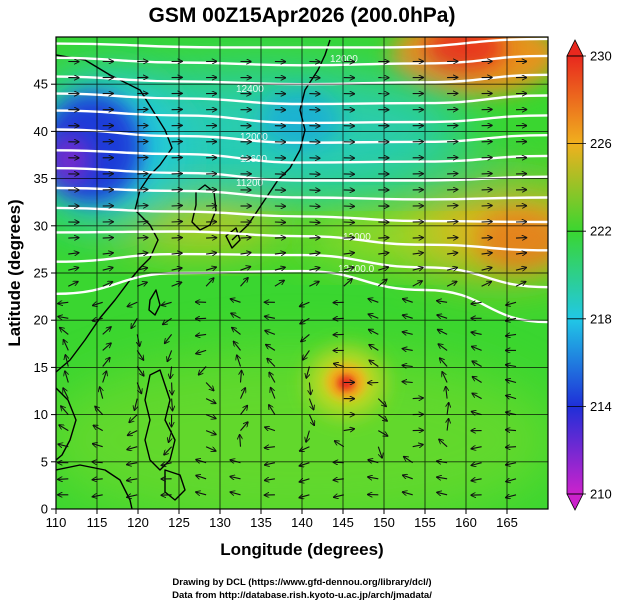 The height and width of the screenshot is (605, 619). Describe the element at coordinates (45, 297) in the screenshot. I see `y-axis: 0 5 10 15 20 25 30 35 40 45` at that location.